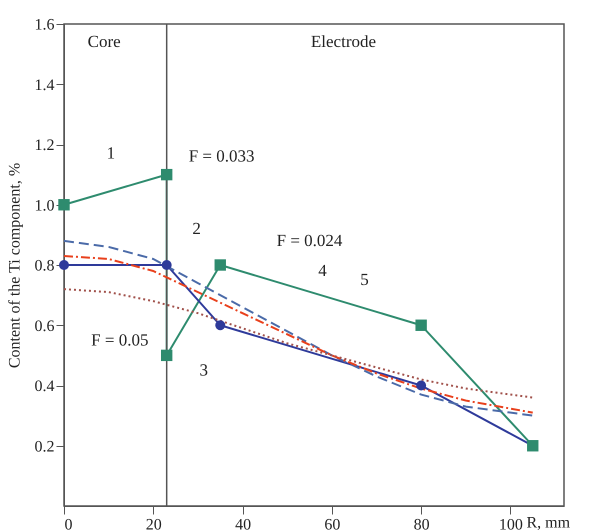 The width and height of the screenshot is (603, 532). I want to click on y-tick-label: 0.8, so click(44, 266).